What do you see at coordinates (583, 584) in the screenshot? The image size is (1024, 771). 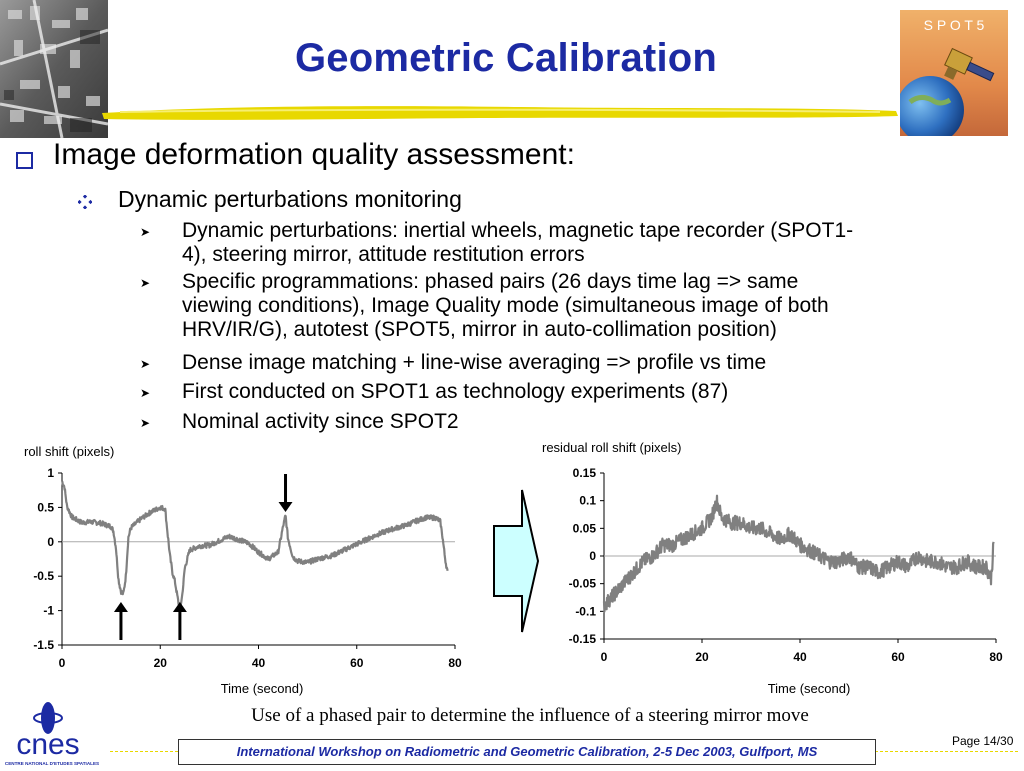 I see `y-tick-label: -0.05` at bounding box center [583, 584].